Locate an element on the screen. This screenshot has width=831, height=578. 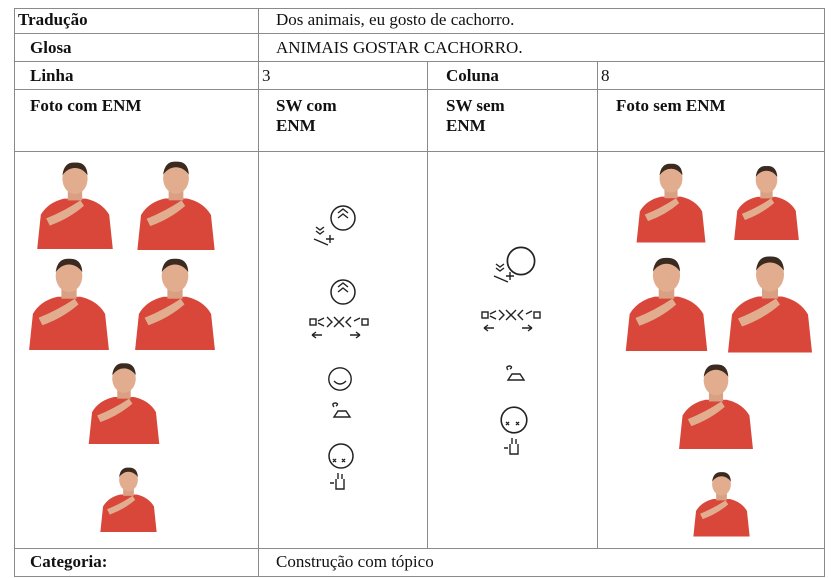
label: Tradução is located at coordinates (53, 19).